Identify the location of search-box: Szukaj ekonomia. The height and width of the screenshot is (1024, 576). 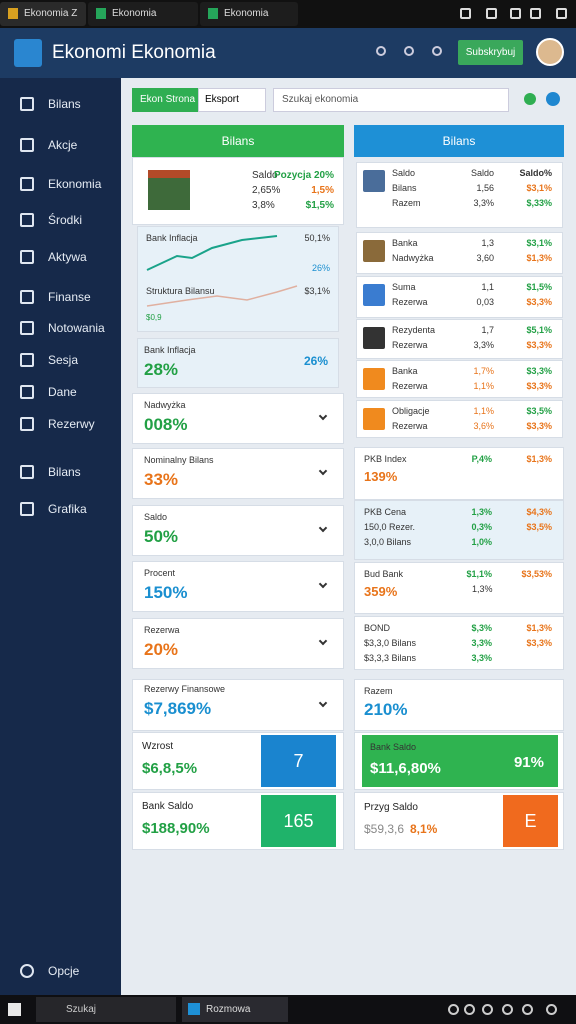
(391, 100).